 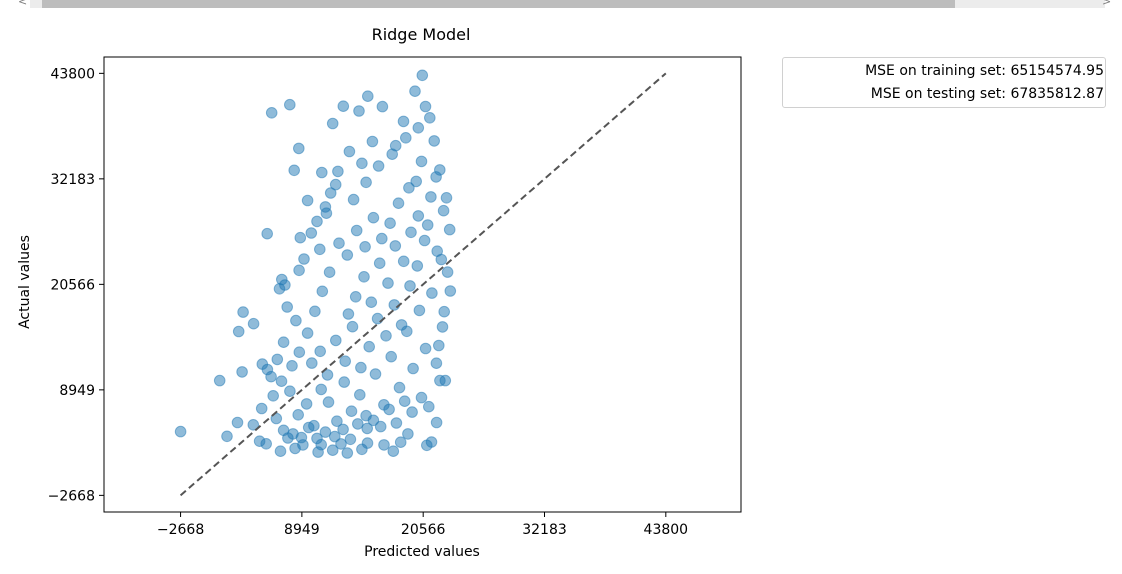 What do you see at coordinates (72, 180) in the screenshot?
I see `y-tick-label: 32183` at bounding box center [72, 180].